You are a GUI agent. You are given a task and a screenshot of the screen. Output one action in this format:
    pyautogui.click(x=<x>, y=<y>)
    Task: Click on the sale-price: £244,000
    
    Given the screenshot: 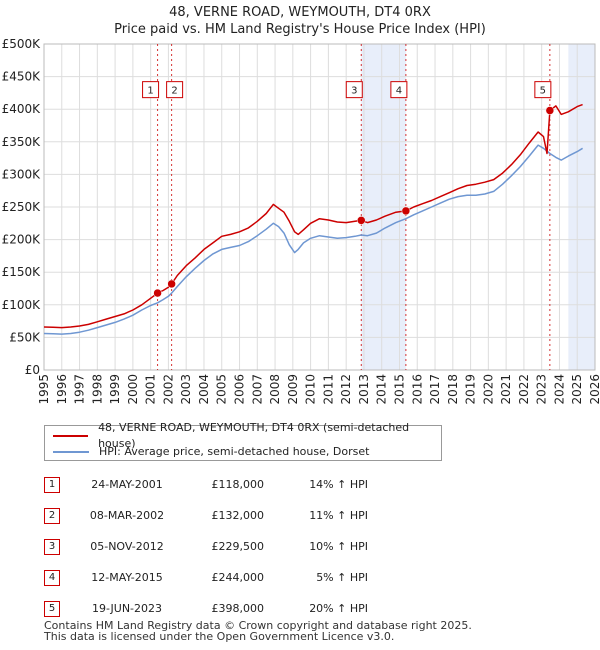 What is the action you would take?
    pyautogui.click(x=238, y=577)
    